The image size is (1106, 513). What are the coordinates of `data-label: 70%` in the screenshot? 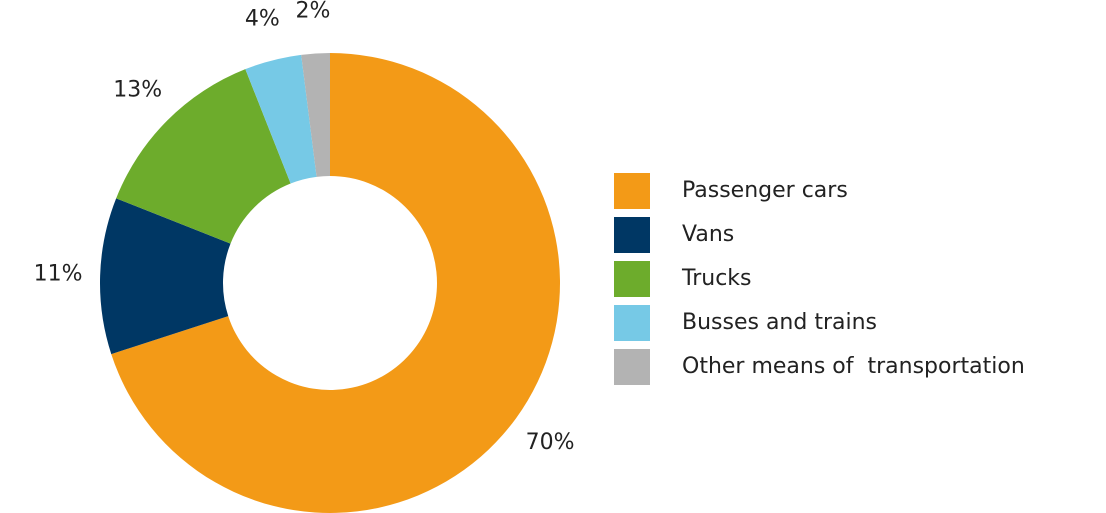 It's located at (550, 442).